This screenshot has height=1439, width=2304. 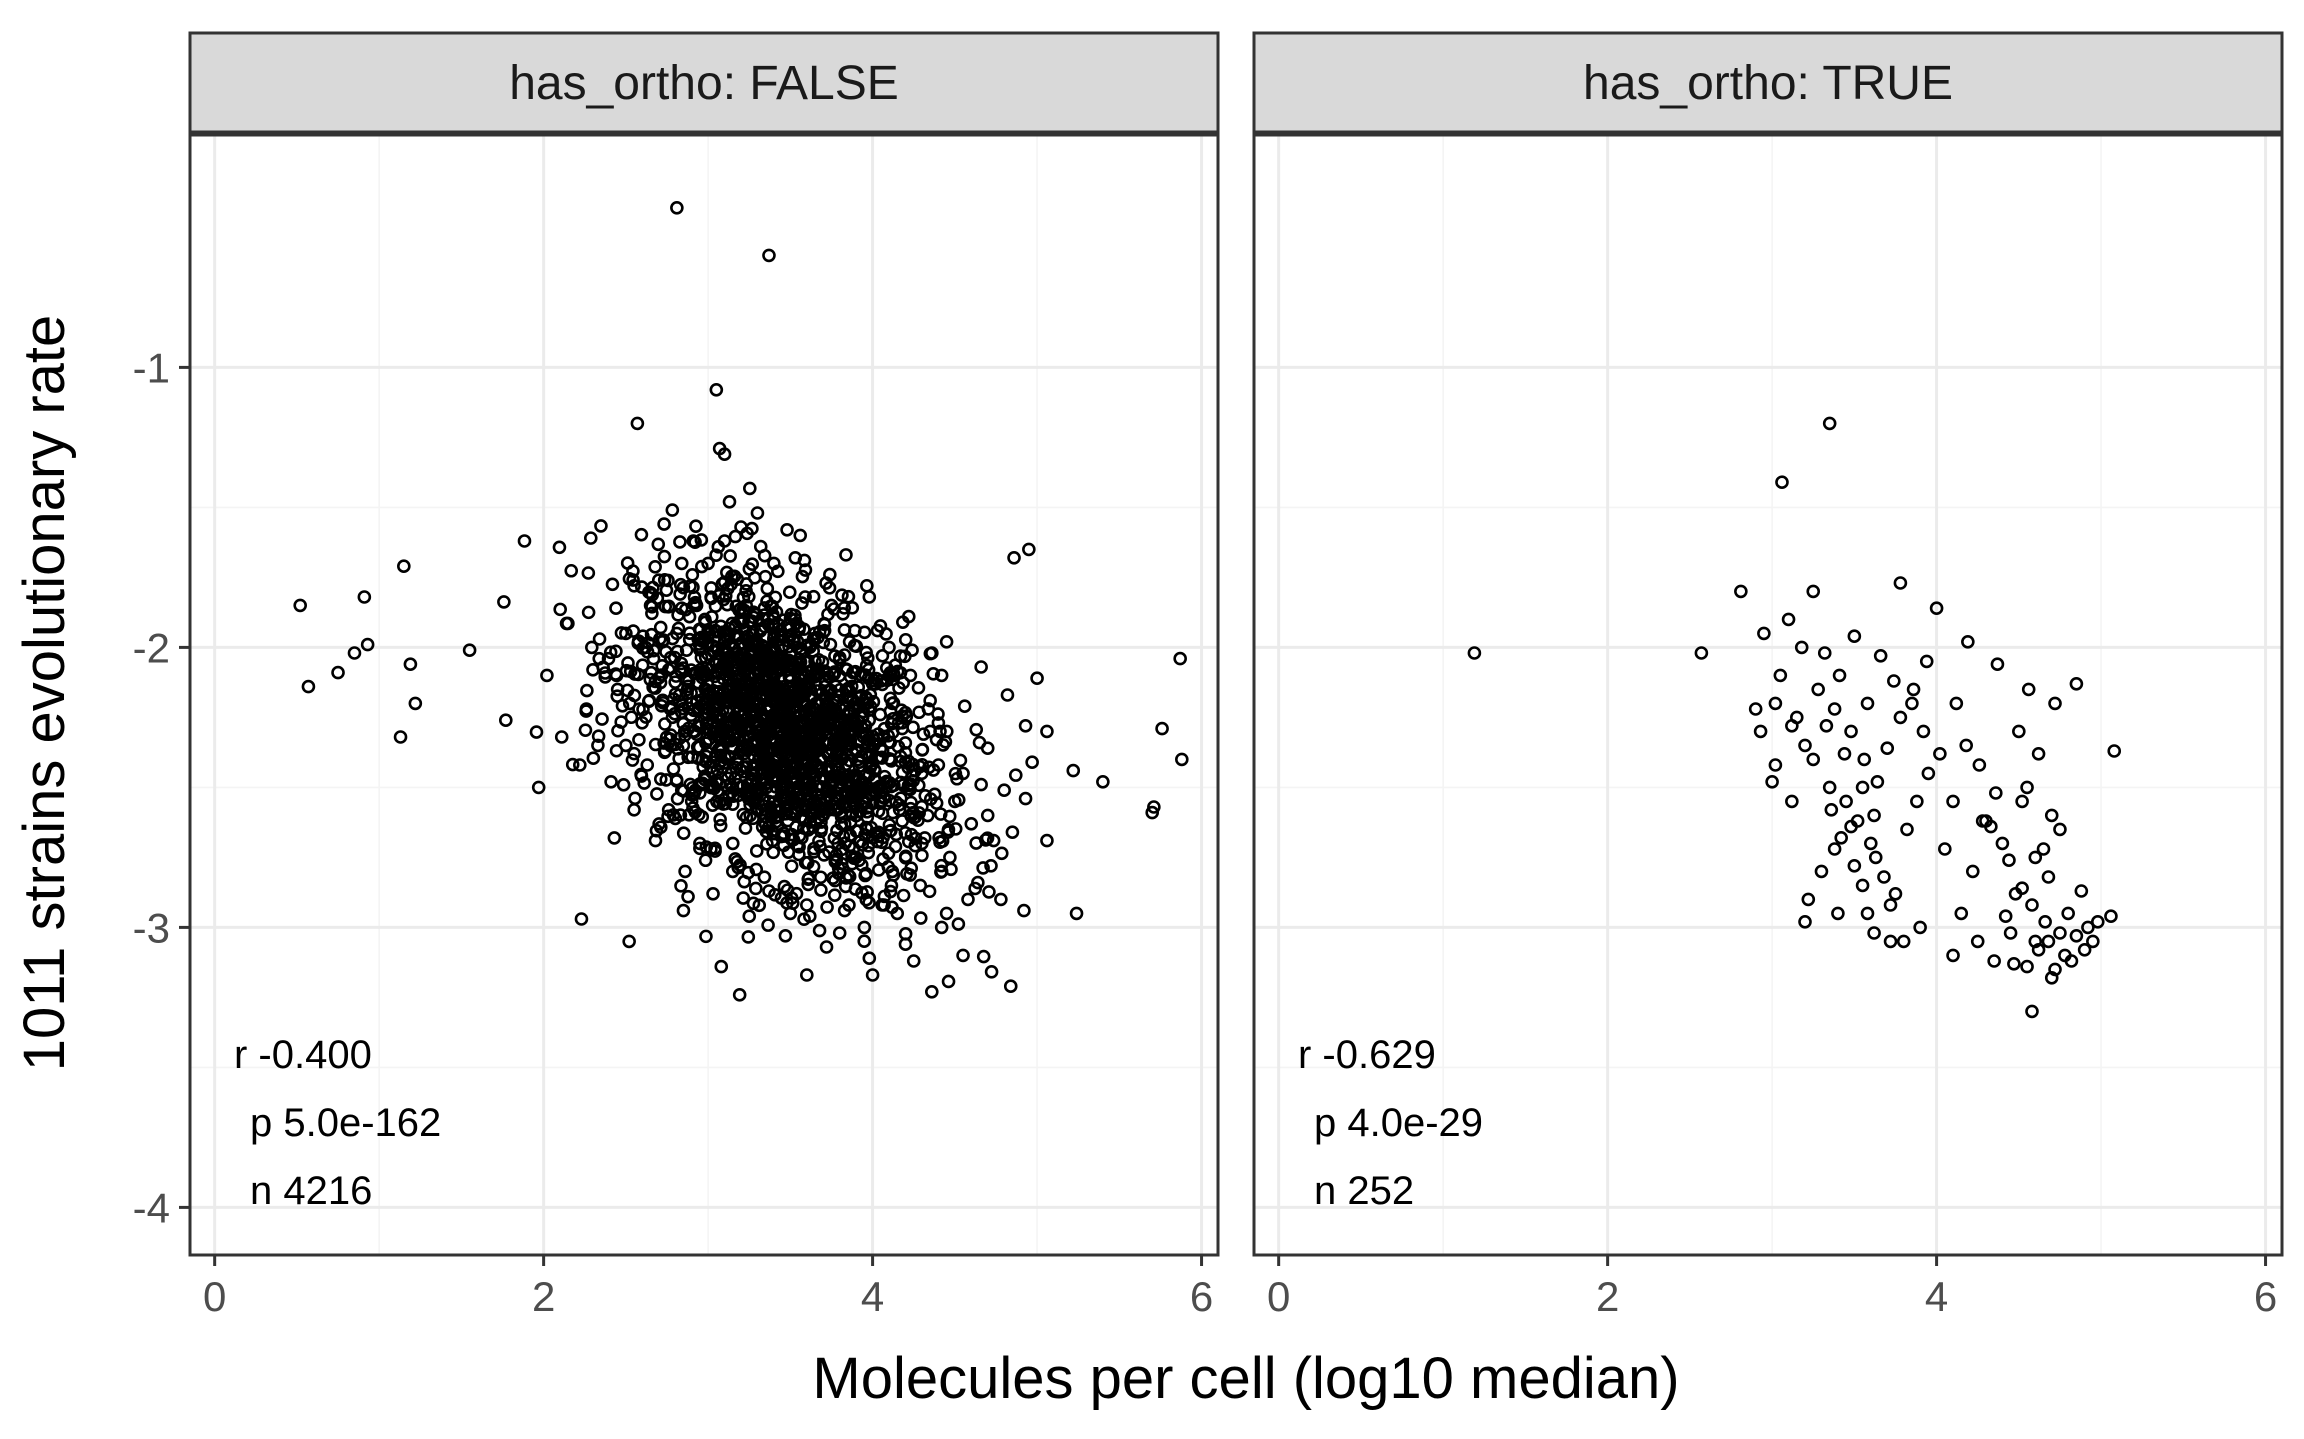 I want to click on x-axis-title: Molecules per cell (log10 median), so click(x=1245, y=1378).